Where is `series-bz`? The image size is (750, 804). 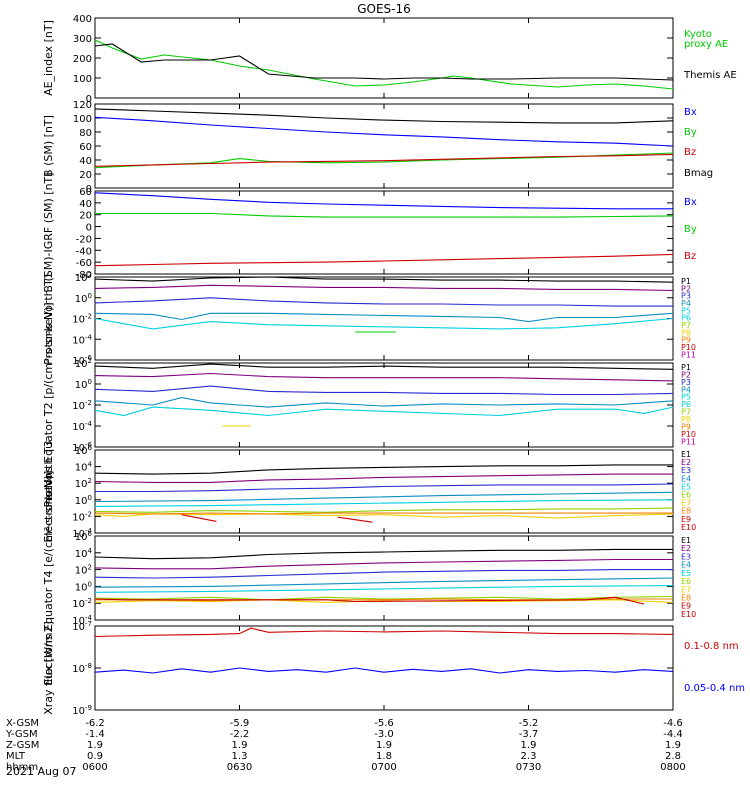
series-bz is located at coordinates (384, 160).